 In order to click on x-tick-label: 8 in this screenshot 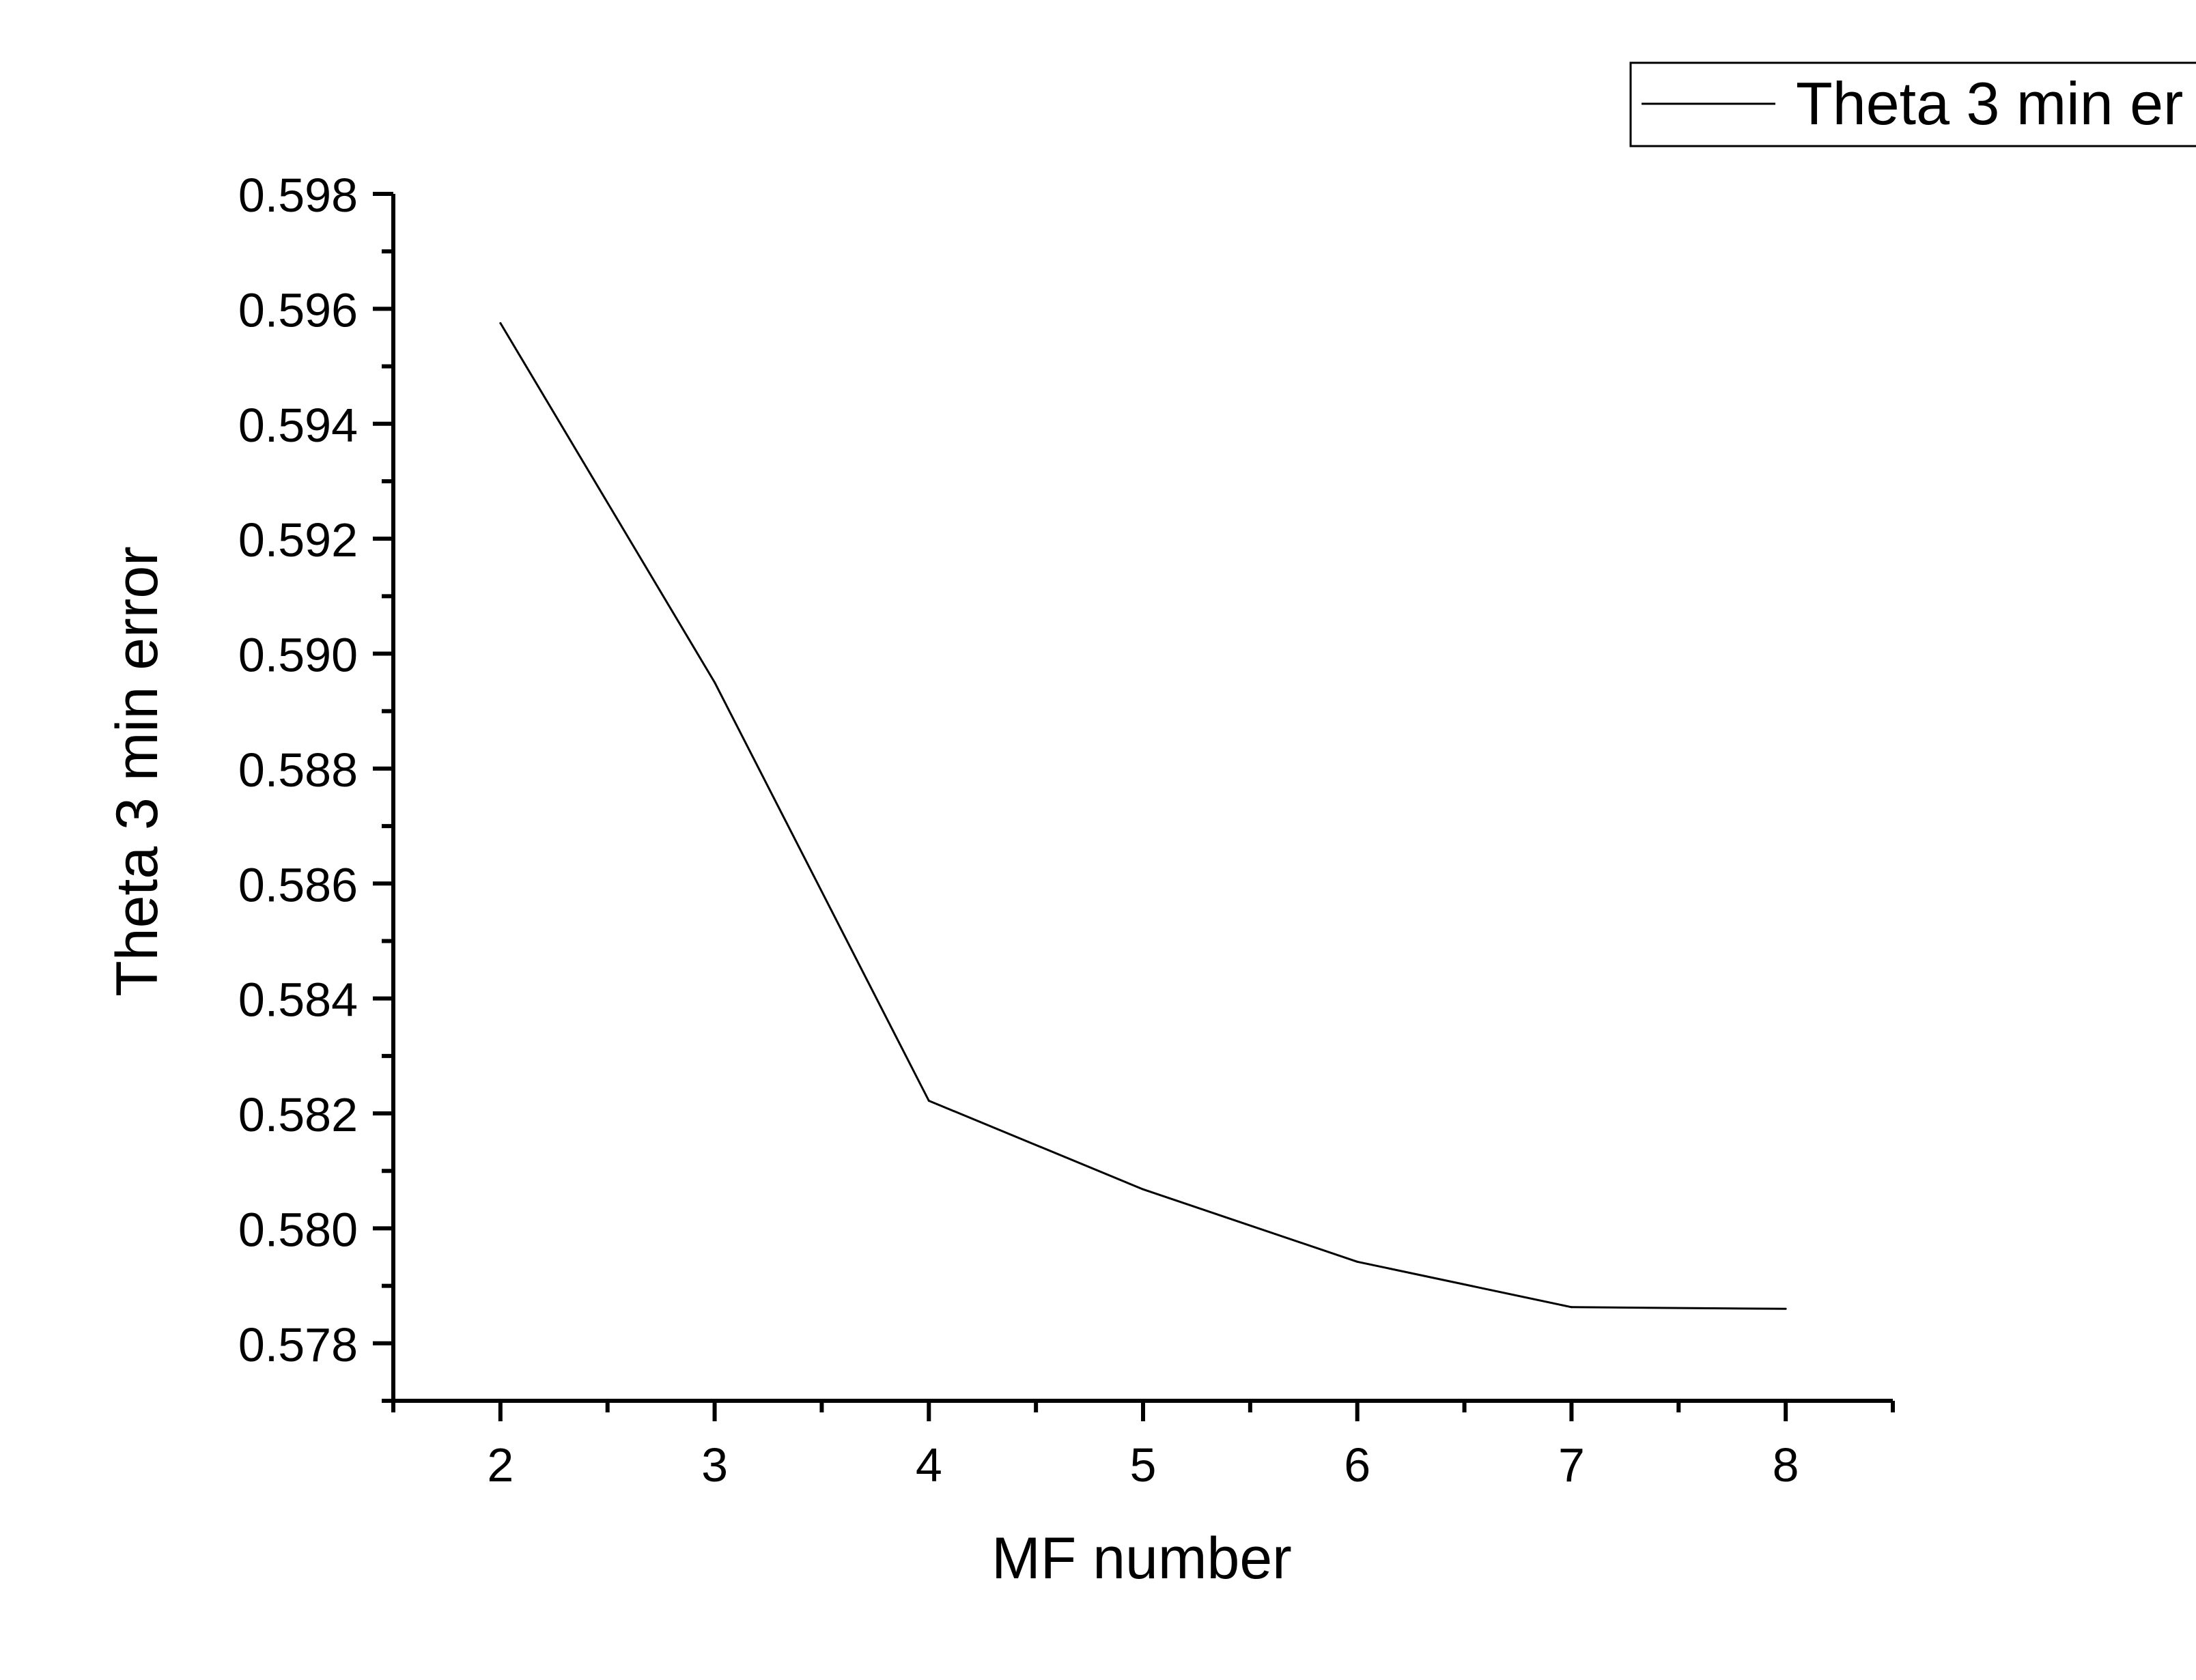, I will do `click(1786, 1465)`.